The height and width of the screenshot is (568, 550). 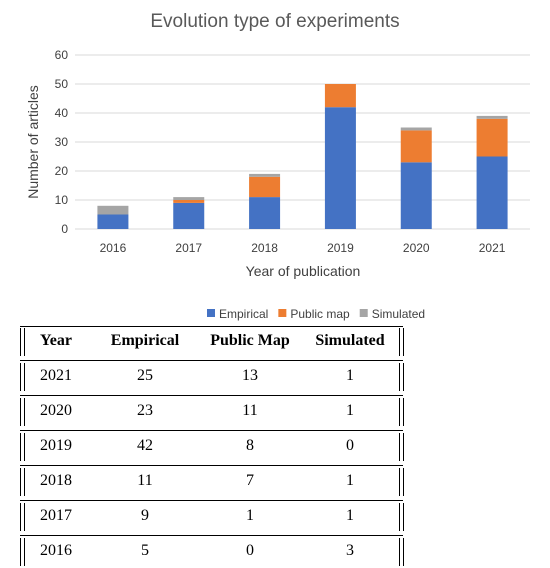 I want to click on header-empirical: Empirical, so click(x=145, y=340).